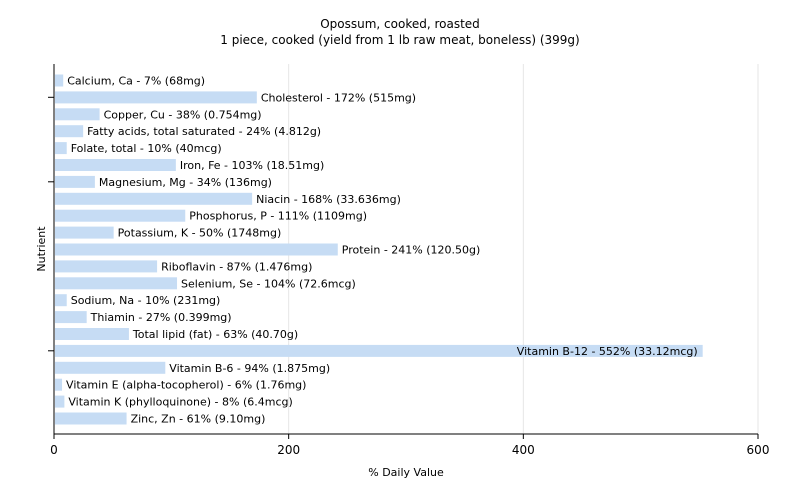 The image size is (800, 500). Describe the element at coordinates (249, 368) in the screenshot. I see `bar-label: Vitamin B-6 - 94% (1.875mg)` at that location.